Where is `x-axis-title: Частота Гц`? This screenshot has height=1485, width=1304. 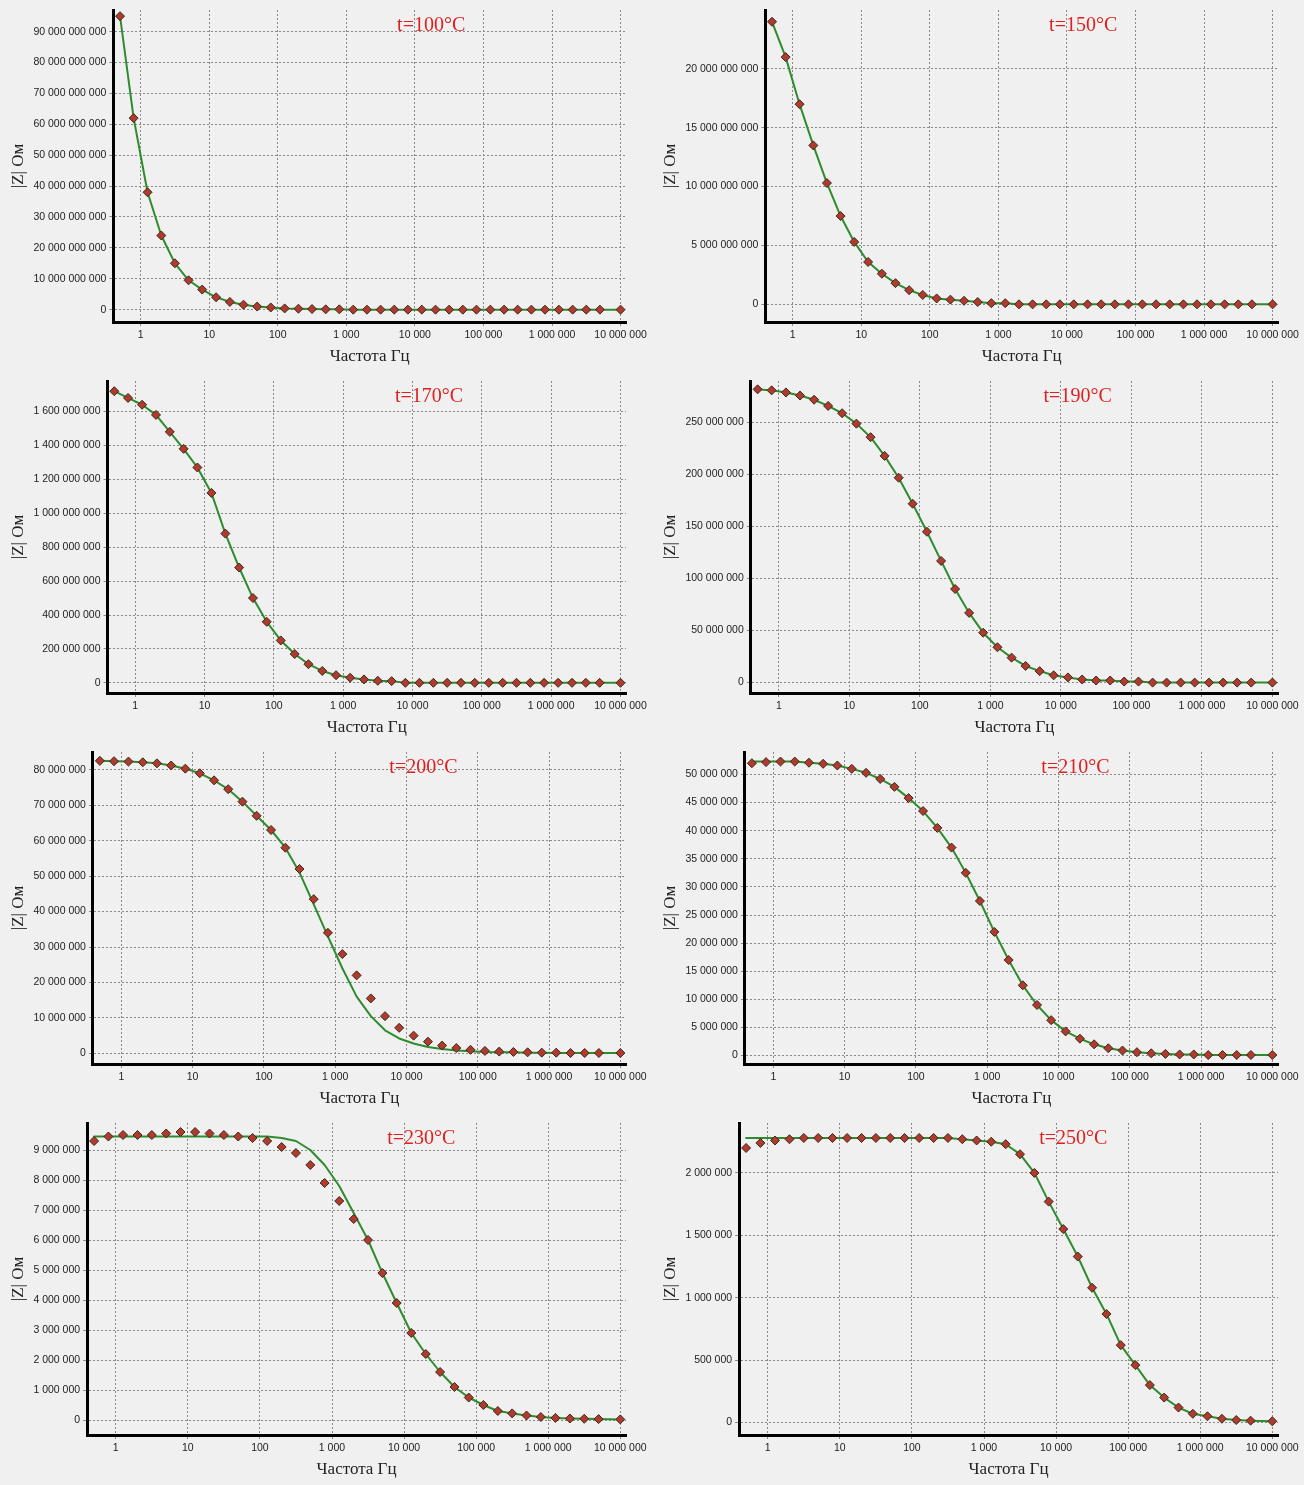
x-axis-title: Частота Гц is located at coordinates (1011, 1098).